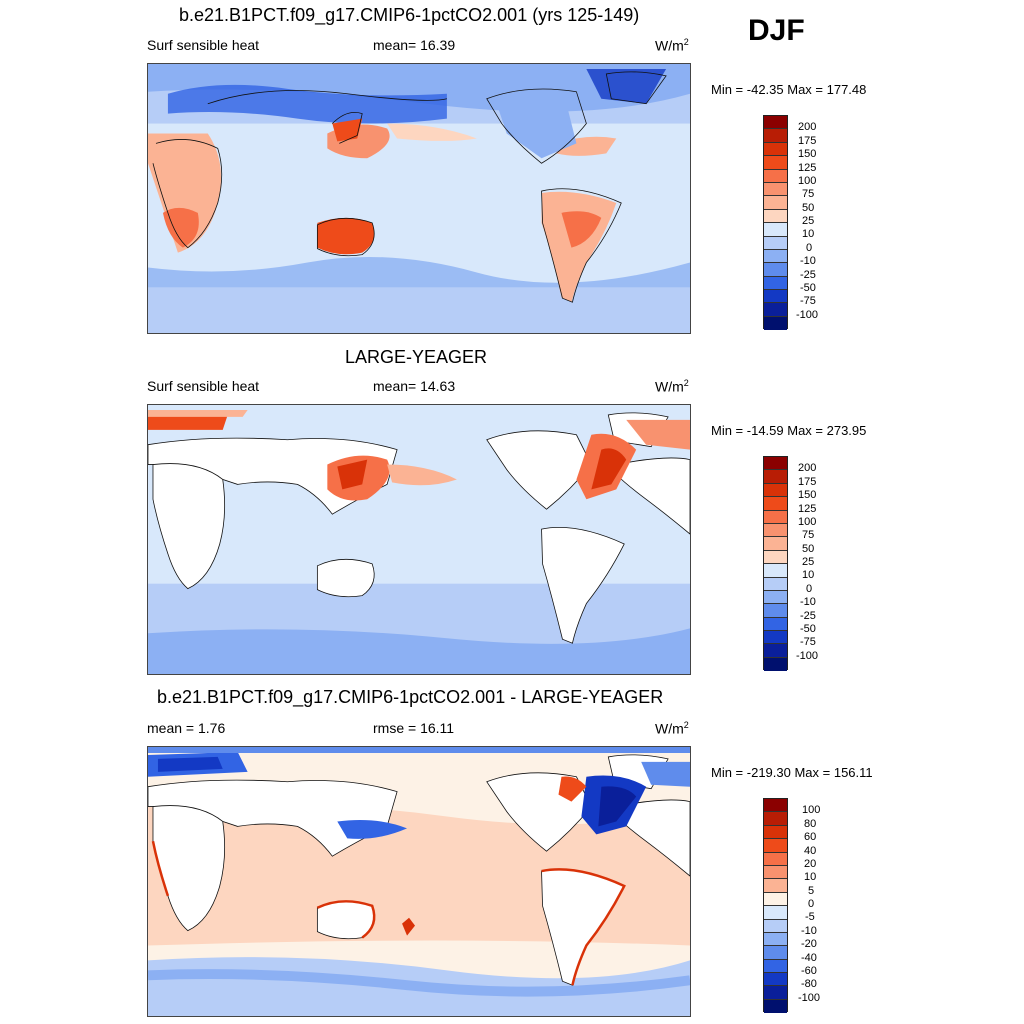 This screenshot has height=1024, width=1024. What do you see at coordinates (810, 824) in the screenshot?
I see `panel3-colorbar-tick: 80` at bounding box center [810, 824].